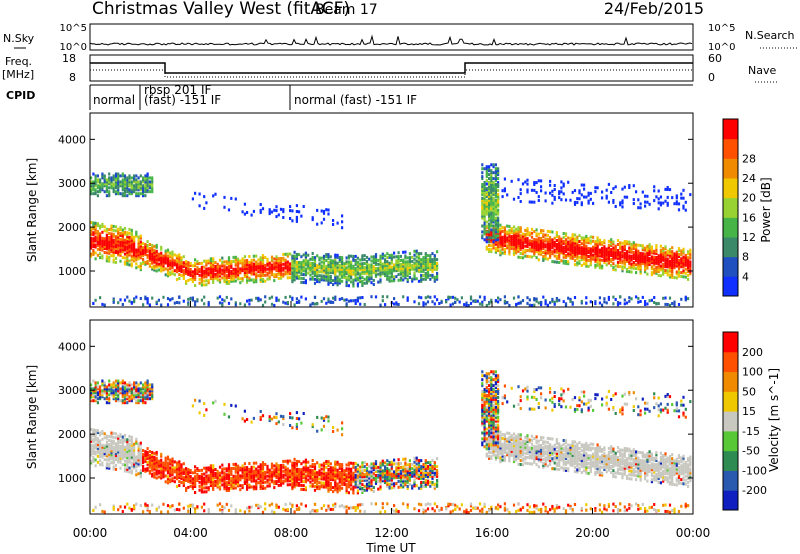 The image size is (800, 554). What do you see at coordinates (346, 10) in the screenshot?
I see `beam-title: Beam 17` at bounding box center [346, 10].